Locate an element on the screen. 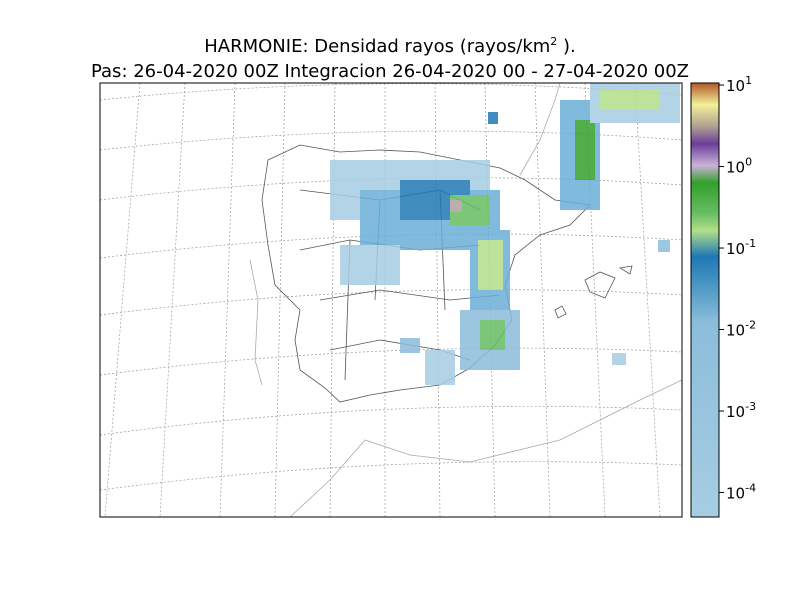  colorbar-tick-label: 10⁻³ is located at coordinates (741, 410).